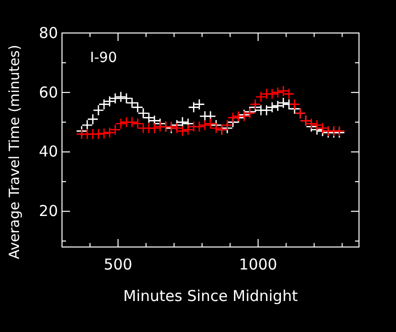  What do you see at coordinates (210, 296) in the screenshot?
I see `x-axis-title: Minutes Since Midnight` at bounding box center [210, 296].